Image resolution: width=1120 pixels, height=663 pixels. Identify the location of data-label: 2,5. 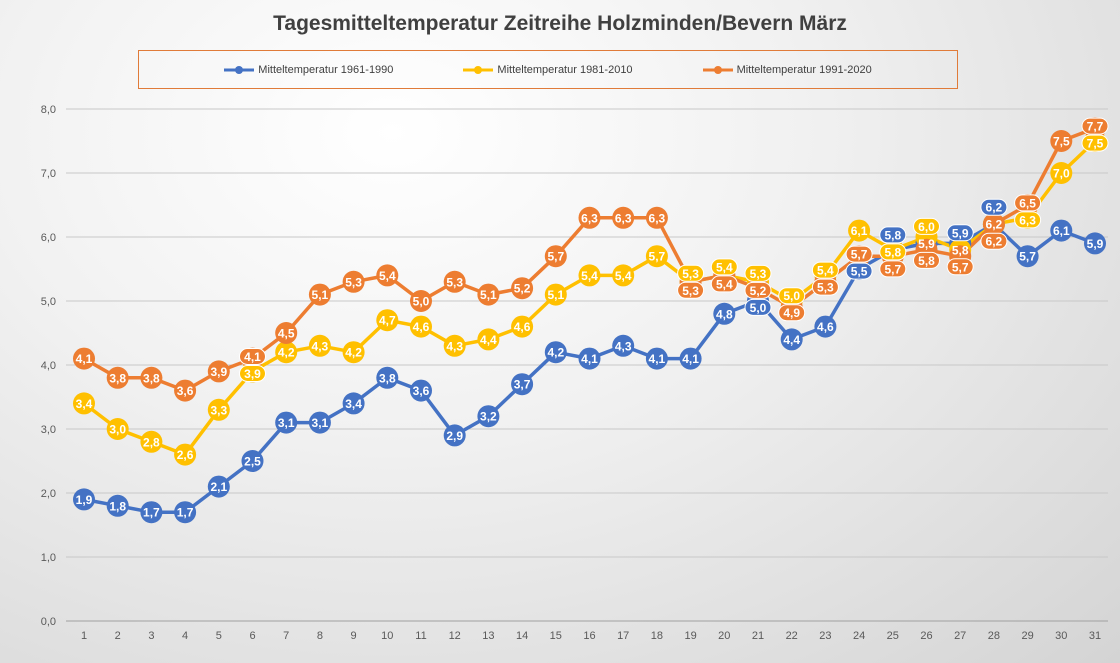
(252, 462).